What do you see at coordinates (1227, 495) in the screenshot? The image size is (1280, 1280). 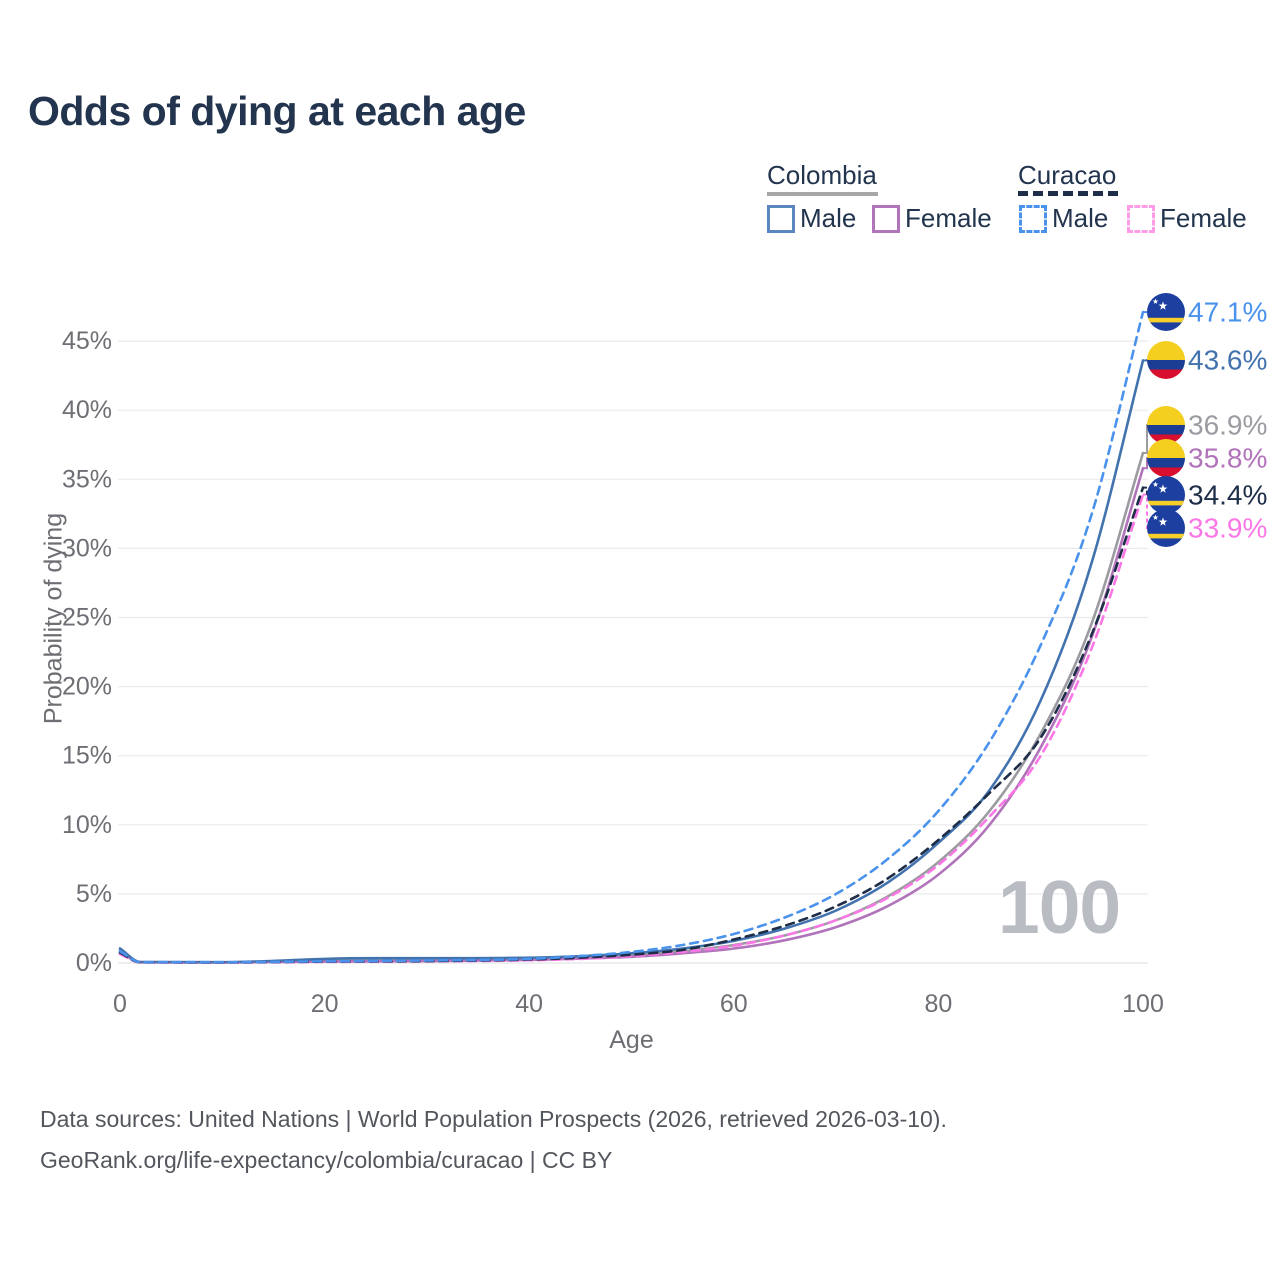 I see `end-value-label-curacao_total: 34.4%` at bounding box center [1227, 495].